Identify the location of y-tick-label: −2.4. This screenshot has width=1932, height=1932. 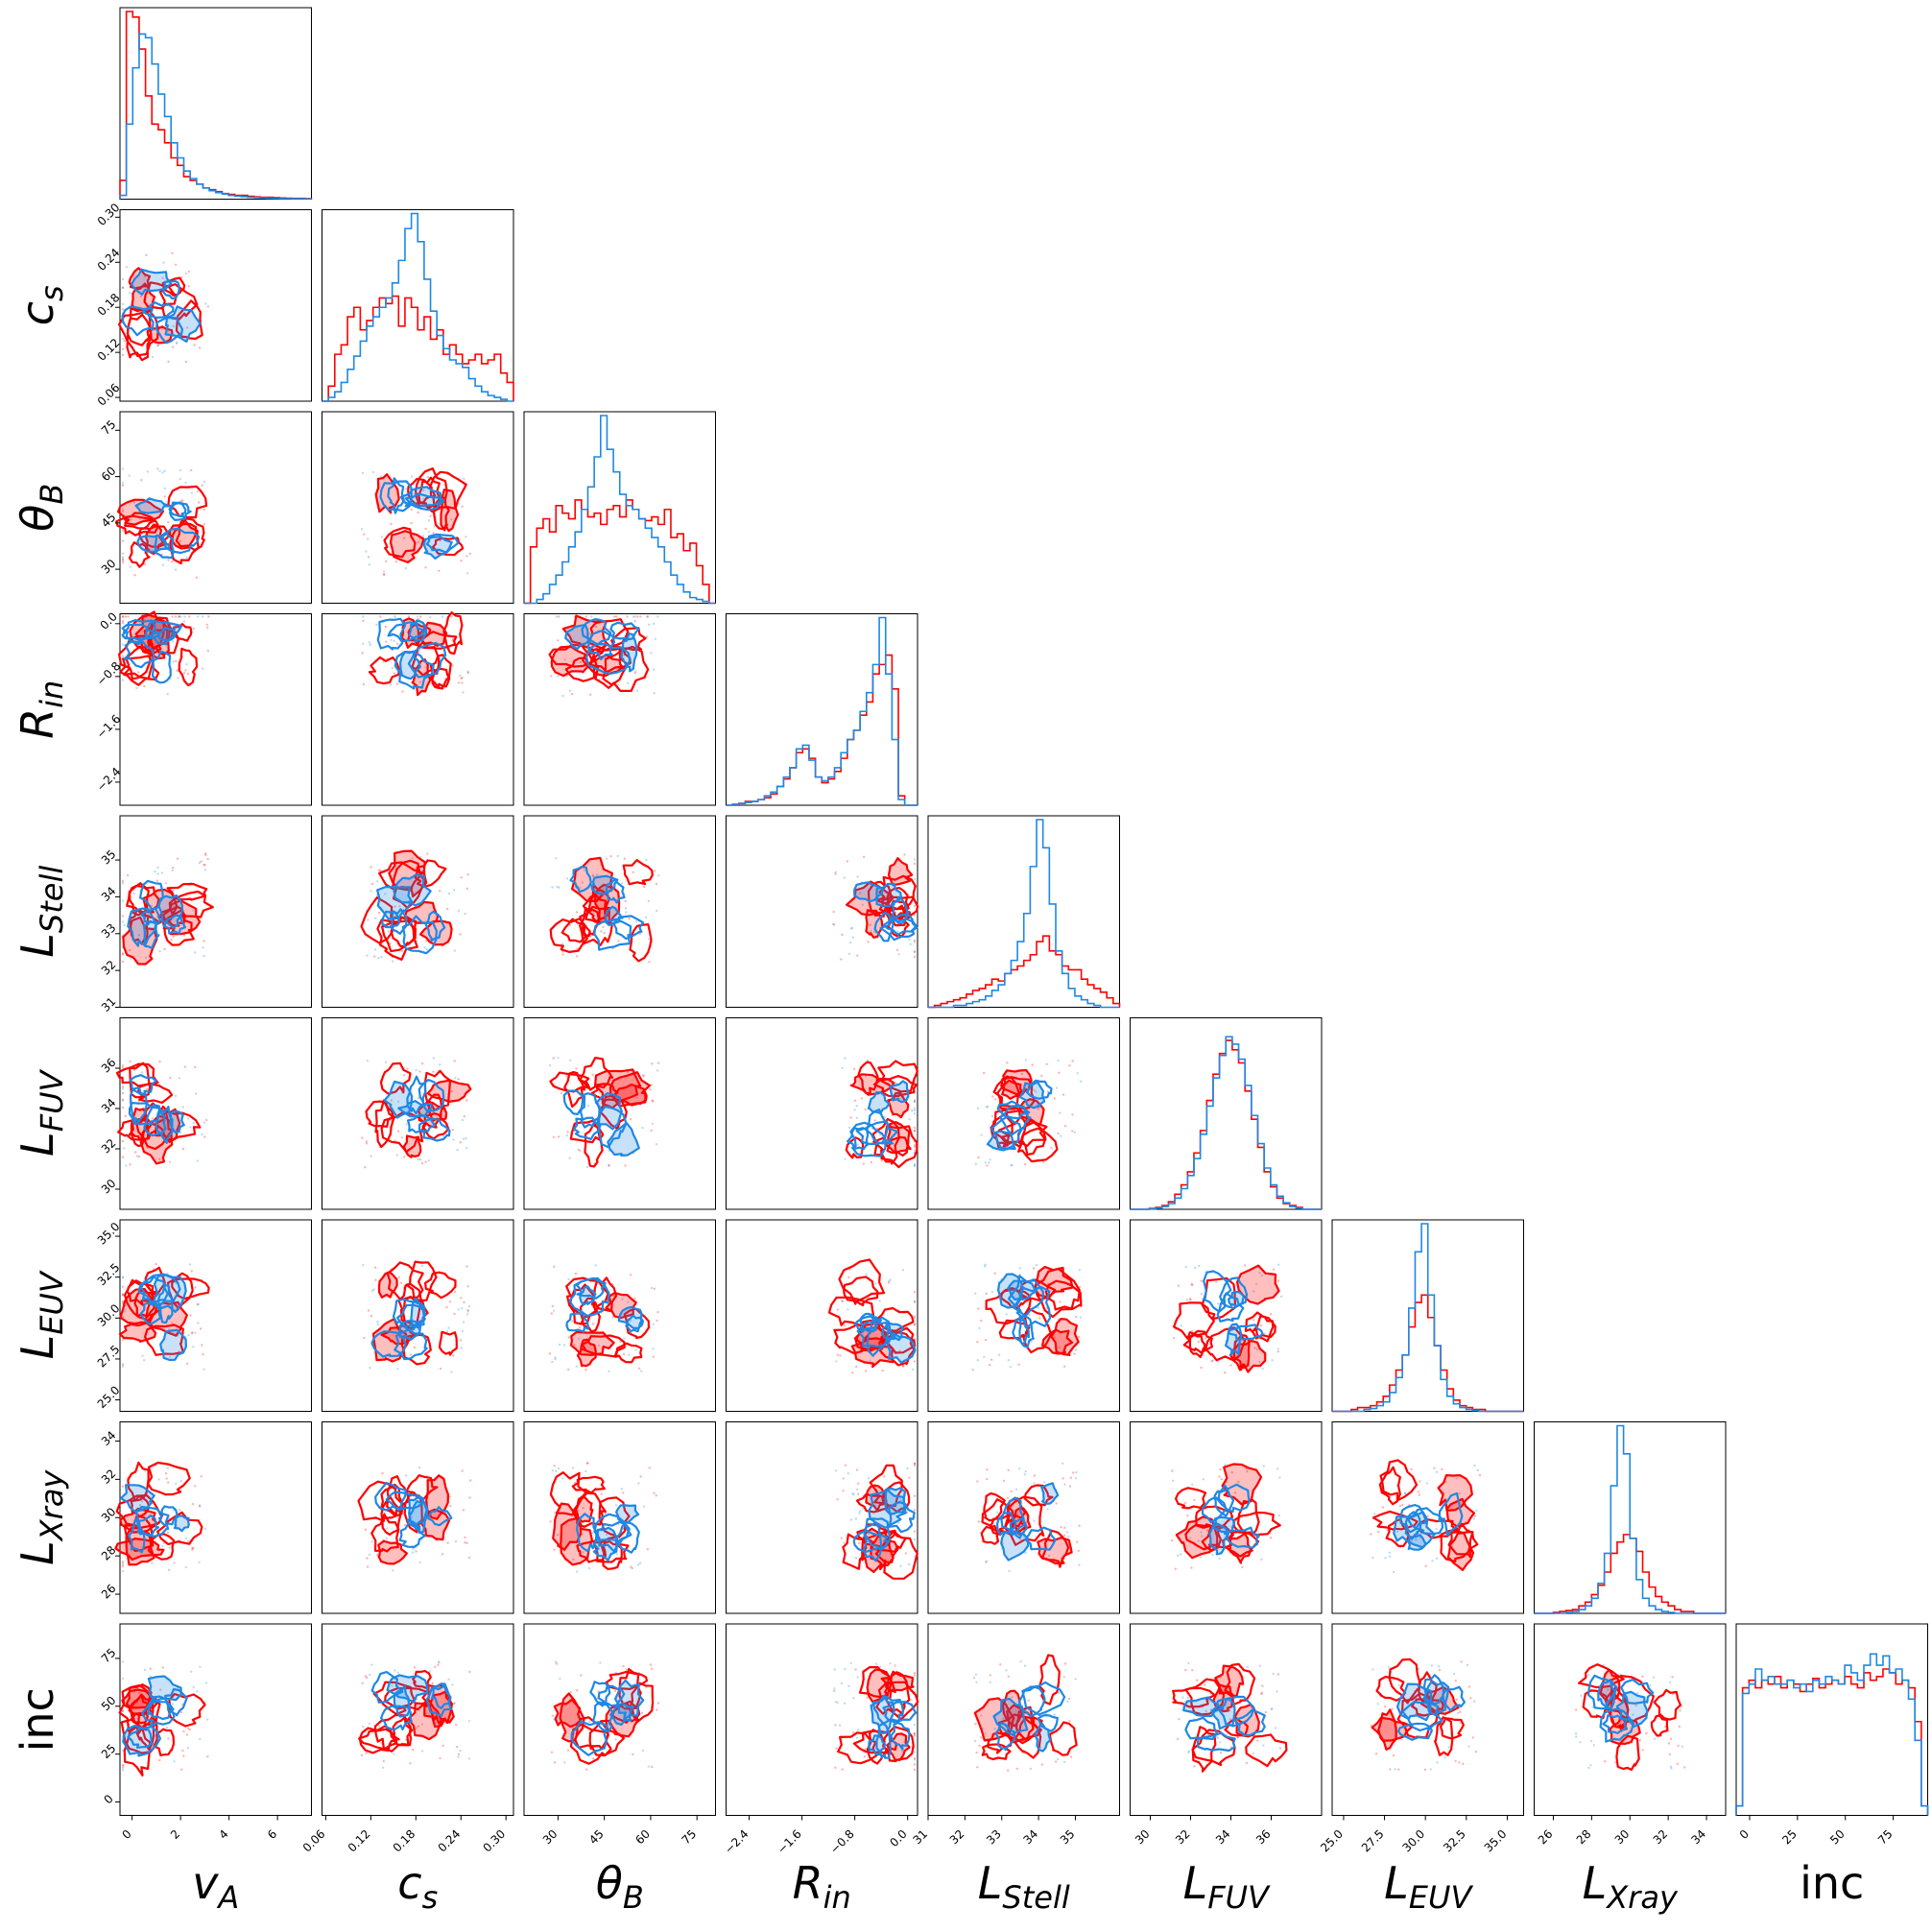
(109, 780).